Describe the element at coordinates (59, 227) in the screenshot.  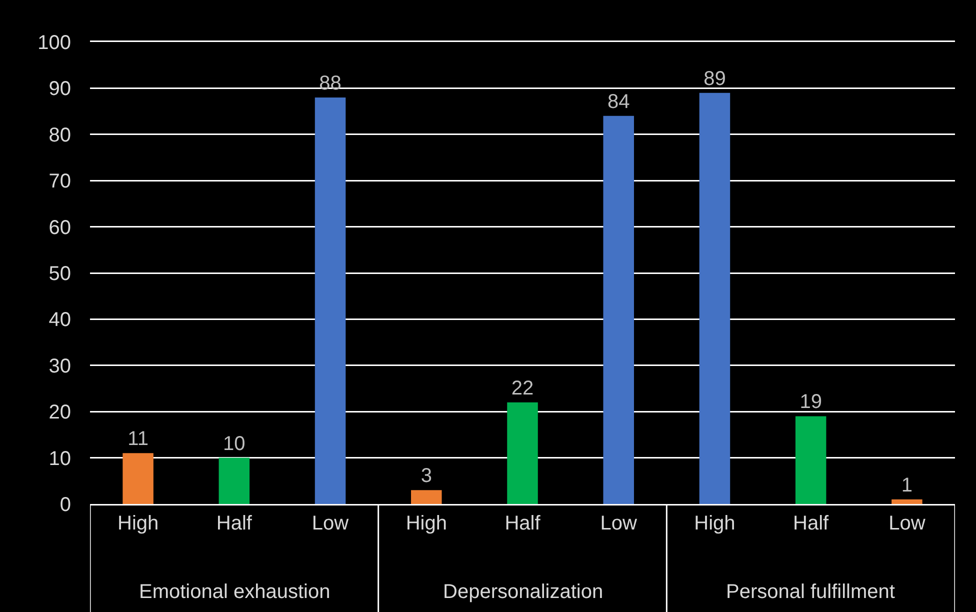
I see `y-tick-label: 60` at that location.